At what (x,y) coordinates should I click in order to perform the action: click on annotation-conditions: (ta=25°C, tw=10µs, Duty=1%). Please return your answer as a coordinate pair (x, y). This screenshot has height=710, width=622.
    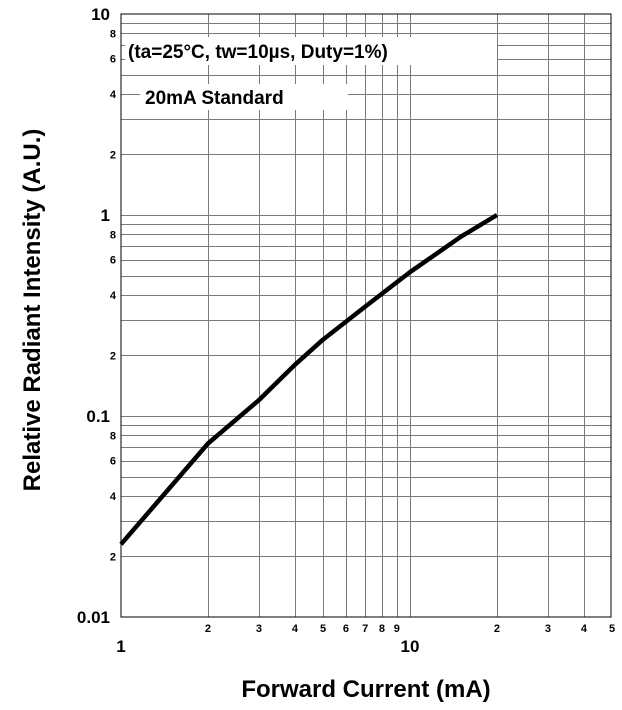
    Looking at the image, I should click on (258, 52).